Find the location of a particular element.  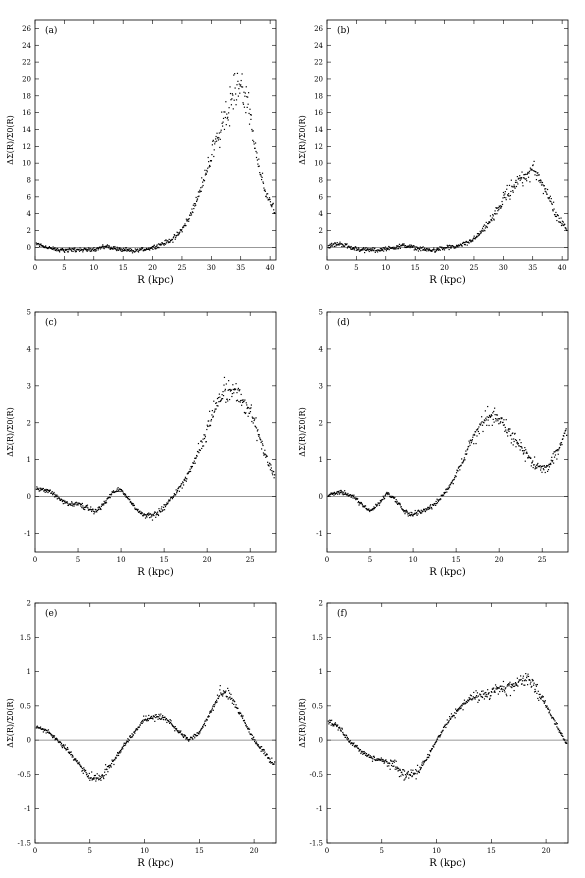

panel-label: (d) is located at coordinates (343, 322).